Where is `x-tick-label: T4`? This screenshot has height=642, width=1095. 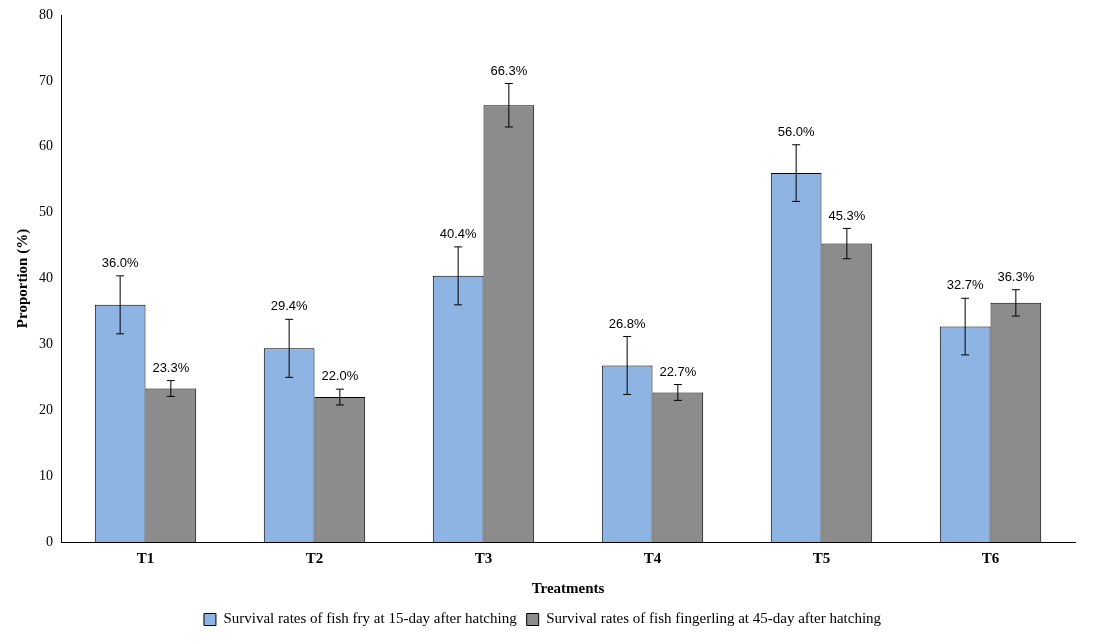
x-tick-label: T4 is located at coordinates (652, 557).